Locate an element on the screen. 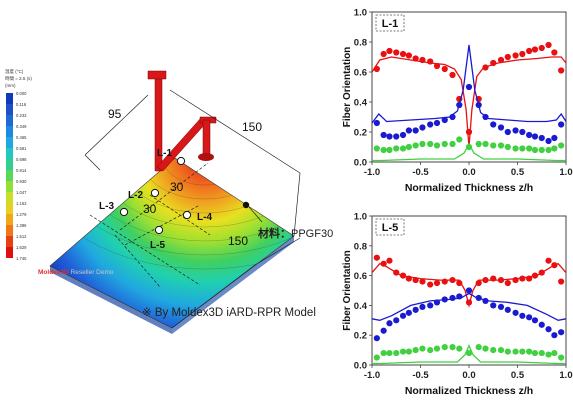 This screenshot has height=407, width=573. legend-tick-label: 1.745 is located at coordinates (21, 258).